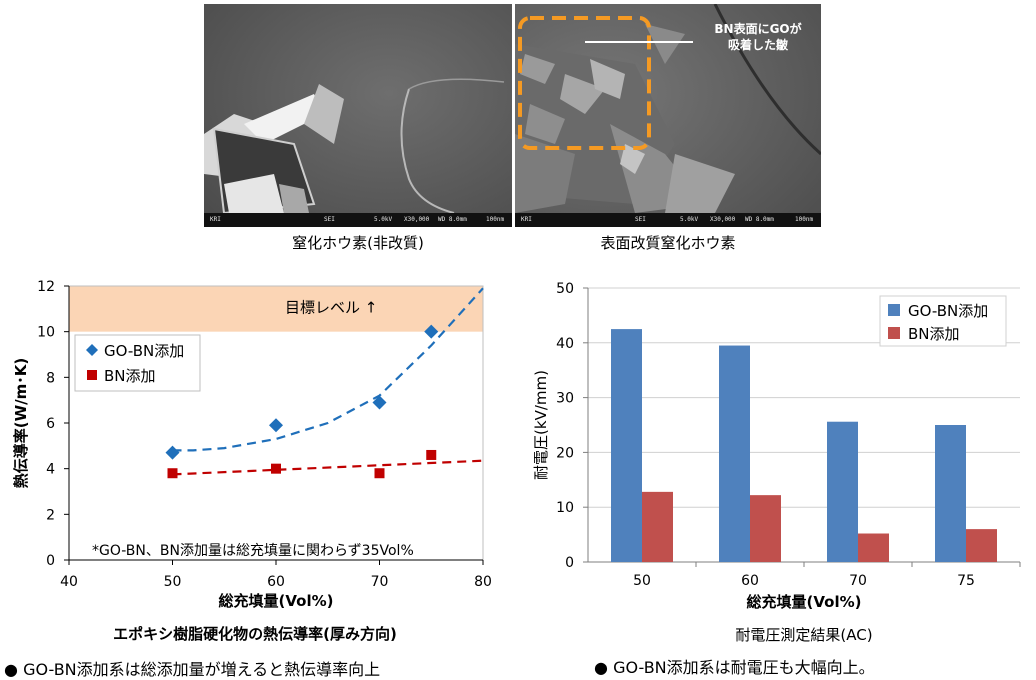 The image size is (1036, 680). Describe the element at coordinates (358, 243) in the screenshot. I see `caption-unmodified-bn: 窒化ホウ素(非改質)` at that location.